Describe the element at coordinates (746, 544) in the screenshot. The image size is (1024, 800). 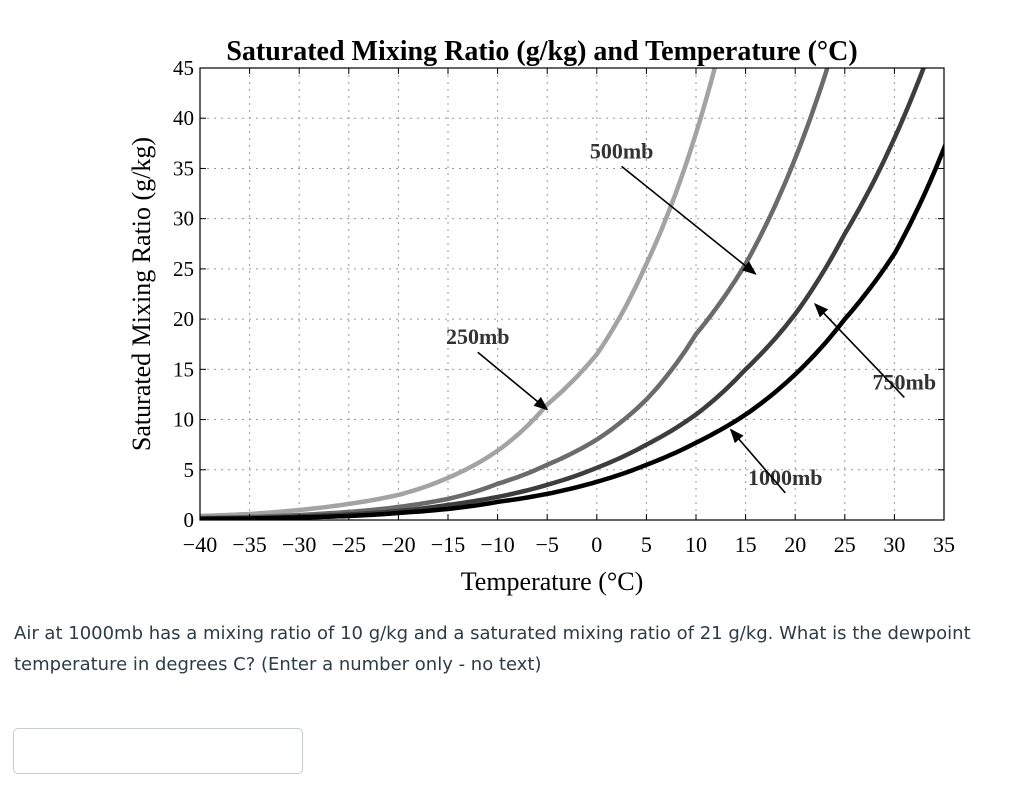
I see `x-tick-label: 15` at that location.